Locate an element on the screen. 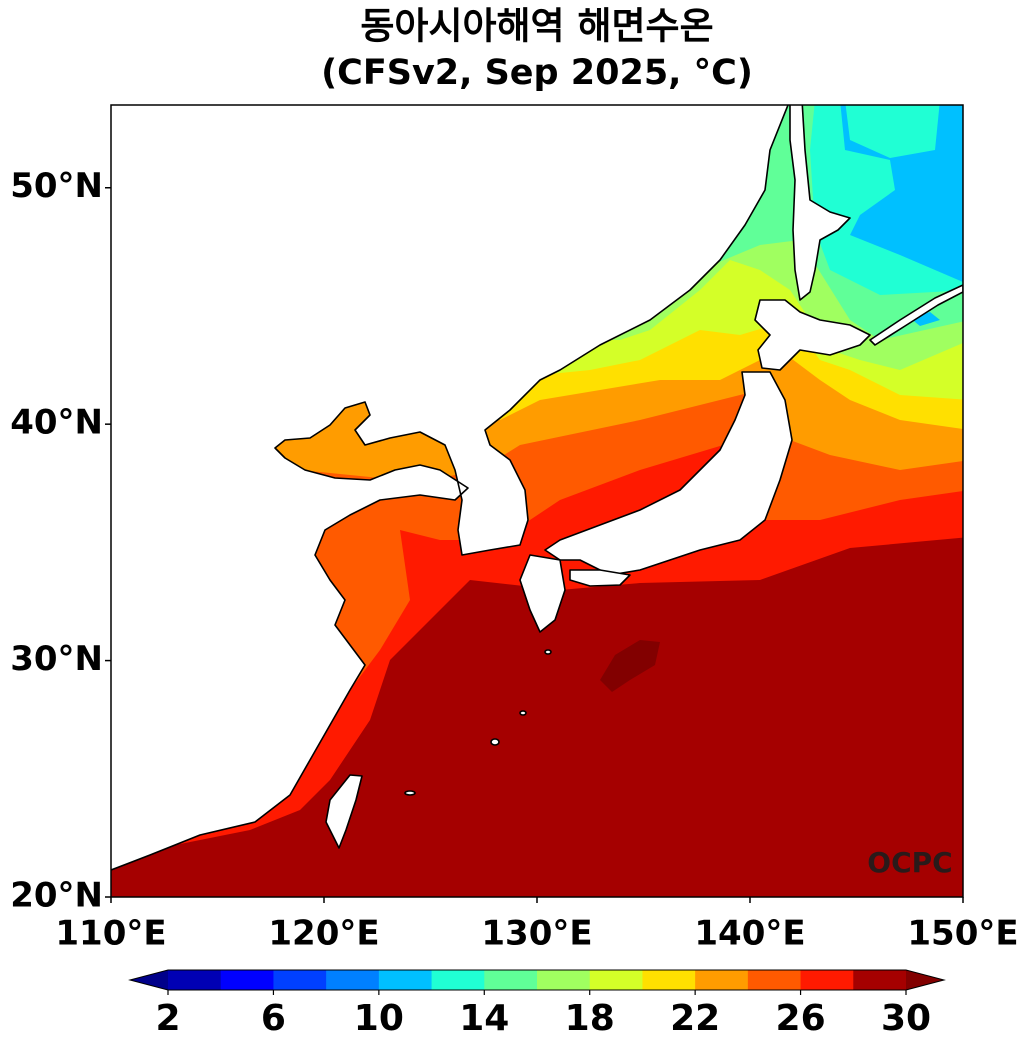 The image size is (1025, 1049). honshu is located at coordinates (668, 473).